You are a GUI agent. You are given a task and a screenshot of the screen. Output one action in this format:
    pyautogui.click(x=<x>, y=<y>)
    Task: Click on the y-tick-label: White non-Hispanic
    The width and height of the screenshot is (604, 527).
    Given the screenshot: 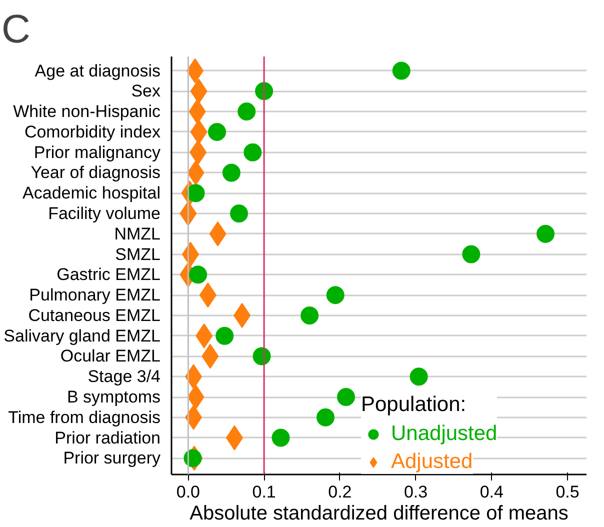 What is the action you would take?
    pyautogui.click(x=87, y=112)
    